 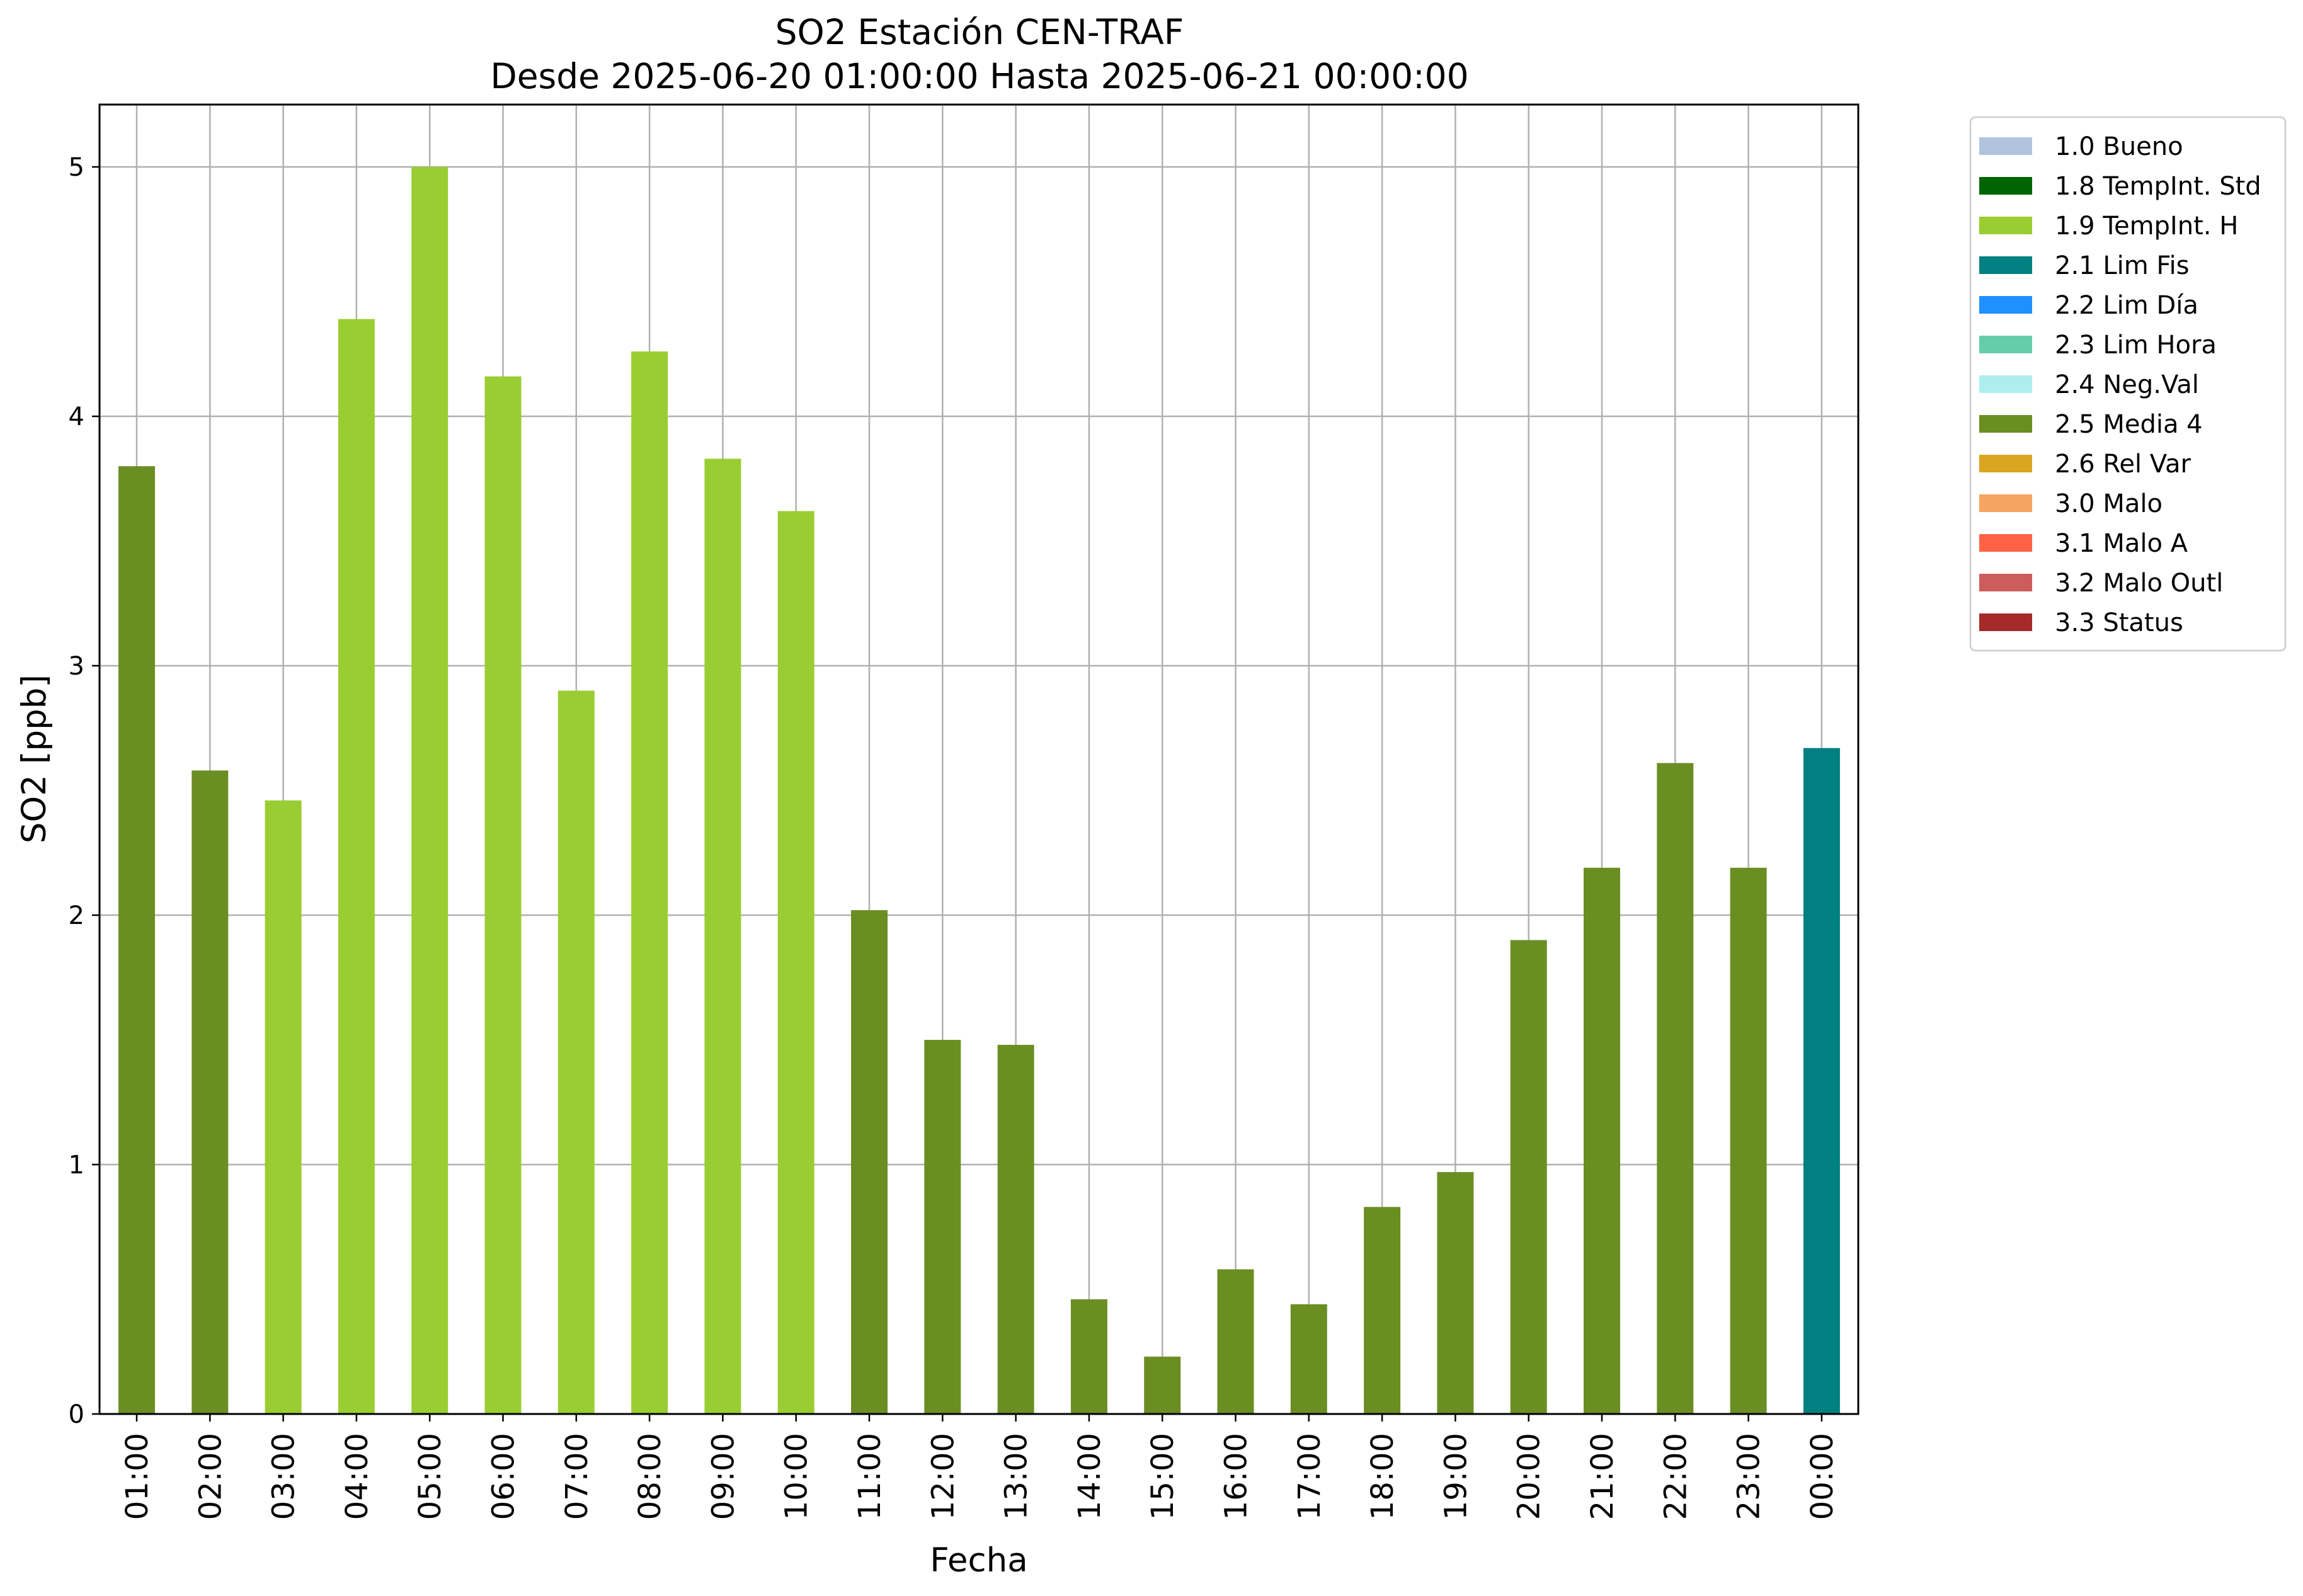 What do you see at coordinates (2158, 186) in the screenshot?
I see `legend-label: 1.8 TempInt. Std` at bounding box center [2158, 186].